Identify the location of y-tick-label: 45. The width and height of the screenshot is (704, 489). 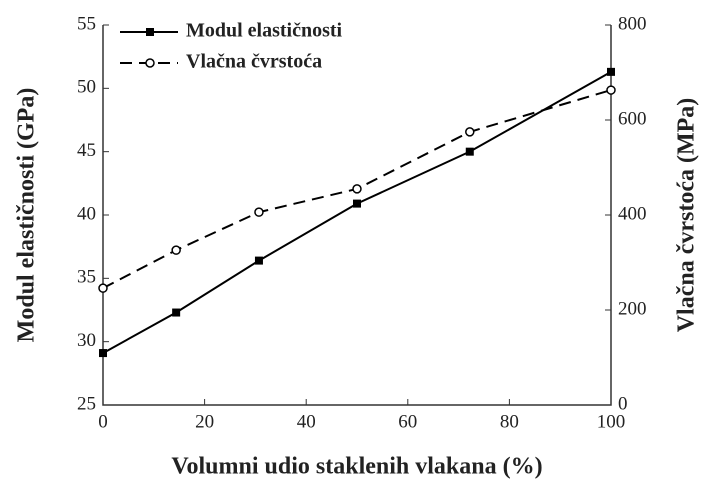
(86, 150).